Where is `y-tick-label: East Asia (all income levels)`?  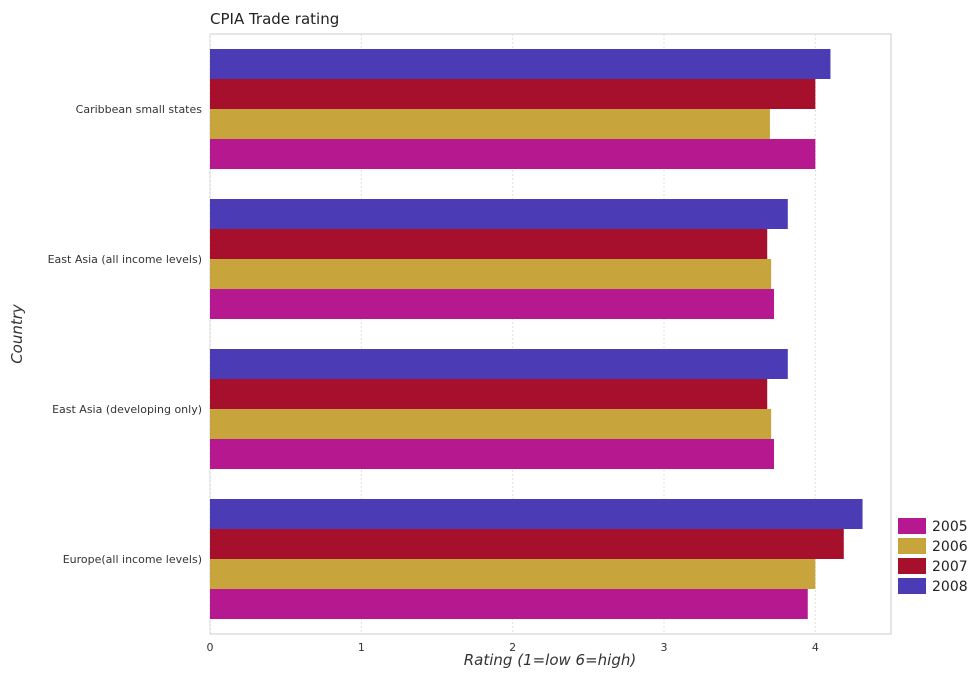 y-tick-label: East Asia (all income levels) is located at coordinates (125, 259).